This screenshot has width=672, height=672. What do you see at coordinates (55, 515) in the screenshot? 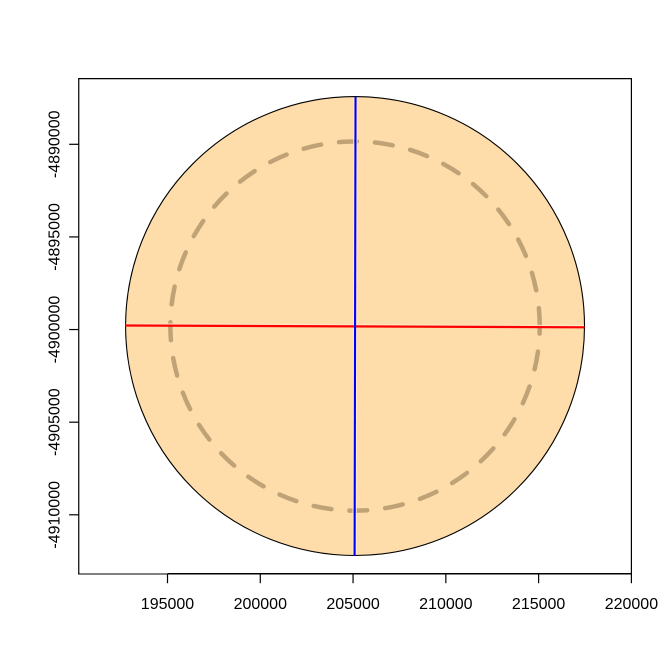
I see `svg-text: -4910000` at bounding box center [55, 515].